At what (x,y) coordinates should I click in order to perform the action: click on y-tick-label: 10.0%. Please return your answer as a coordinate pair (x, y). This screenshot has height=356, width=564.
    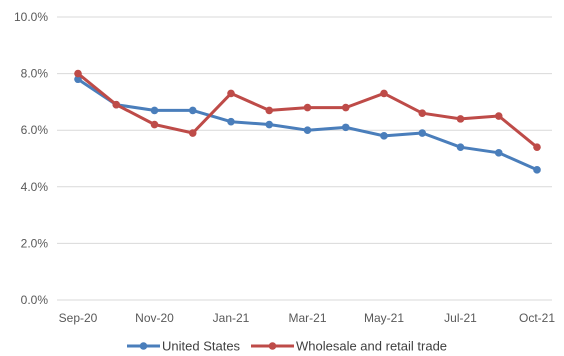
    Looking at the image, I should click on (31, 17).